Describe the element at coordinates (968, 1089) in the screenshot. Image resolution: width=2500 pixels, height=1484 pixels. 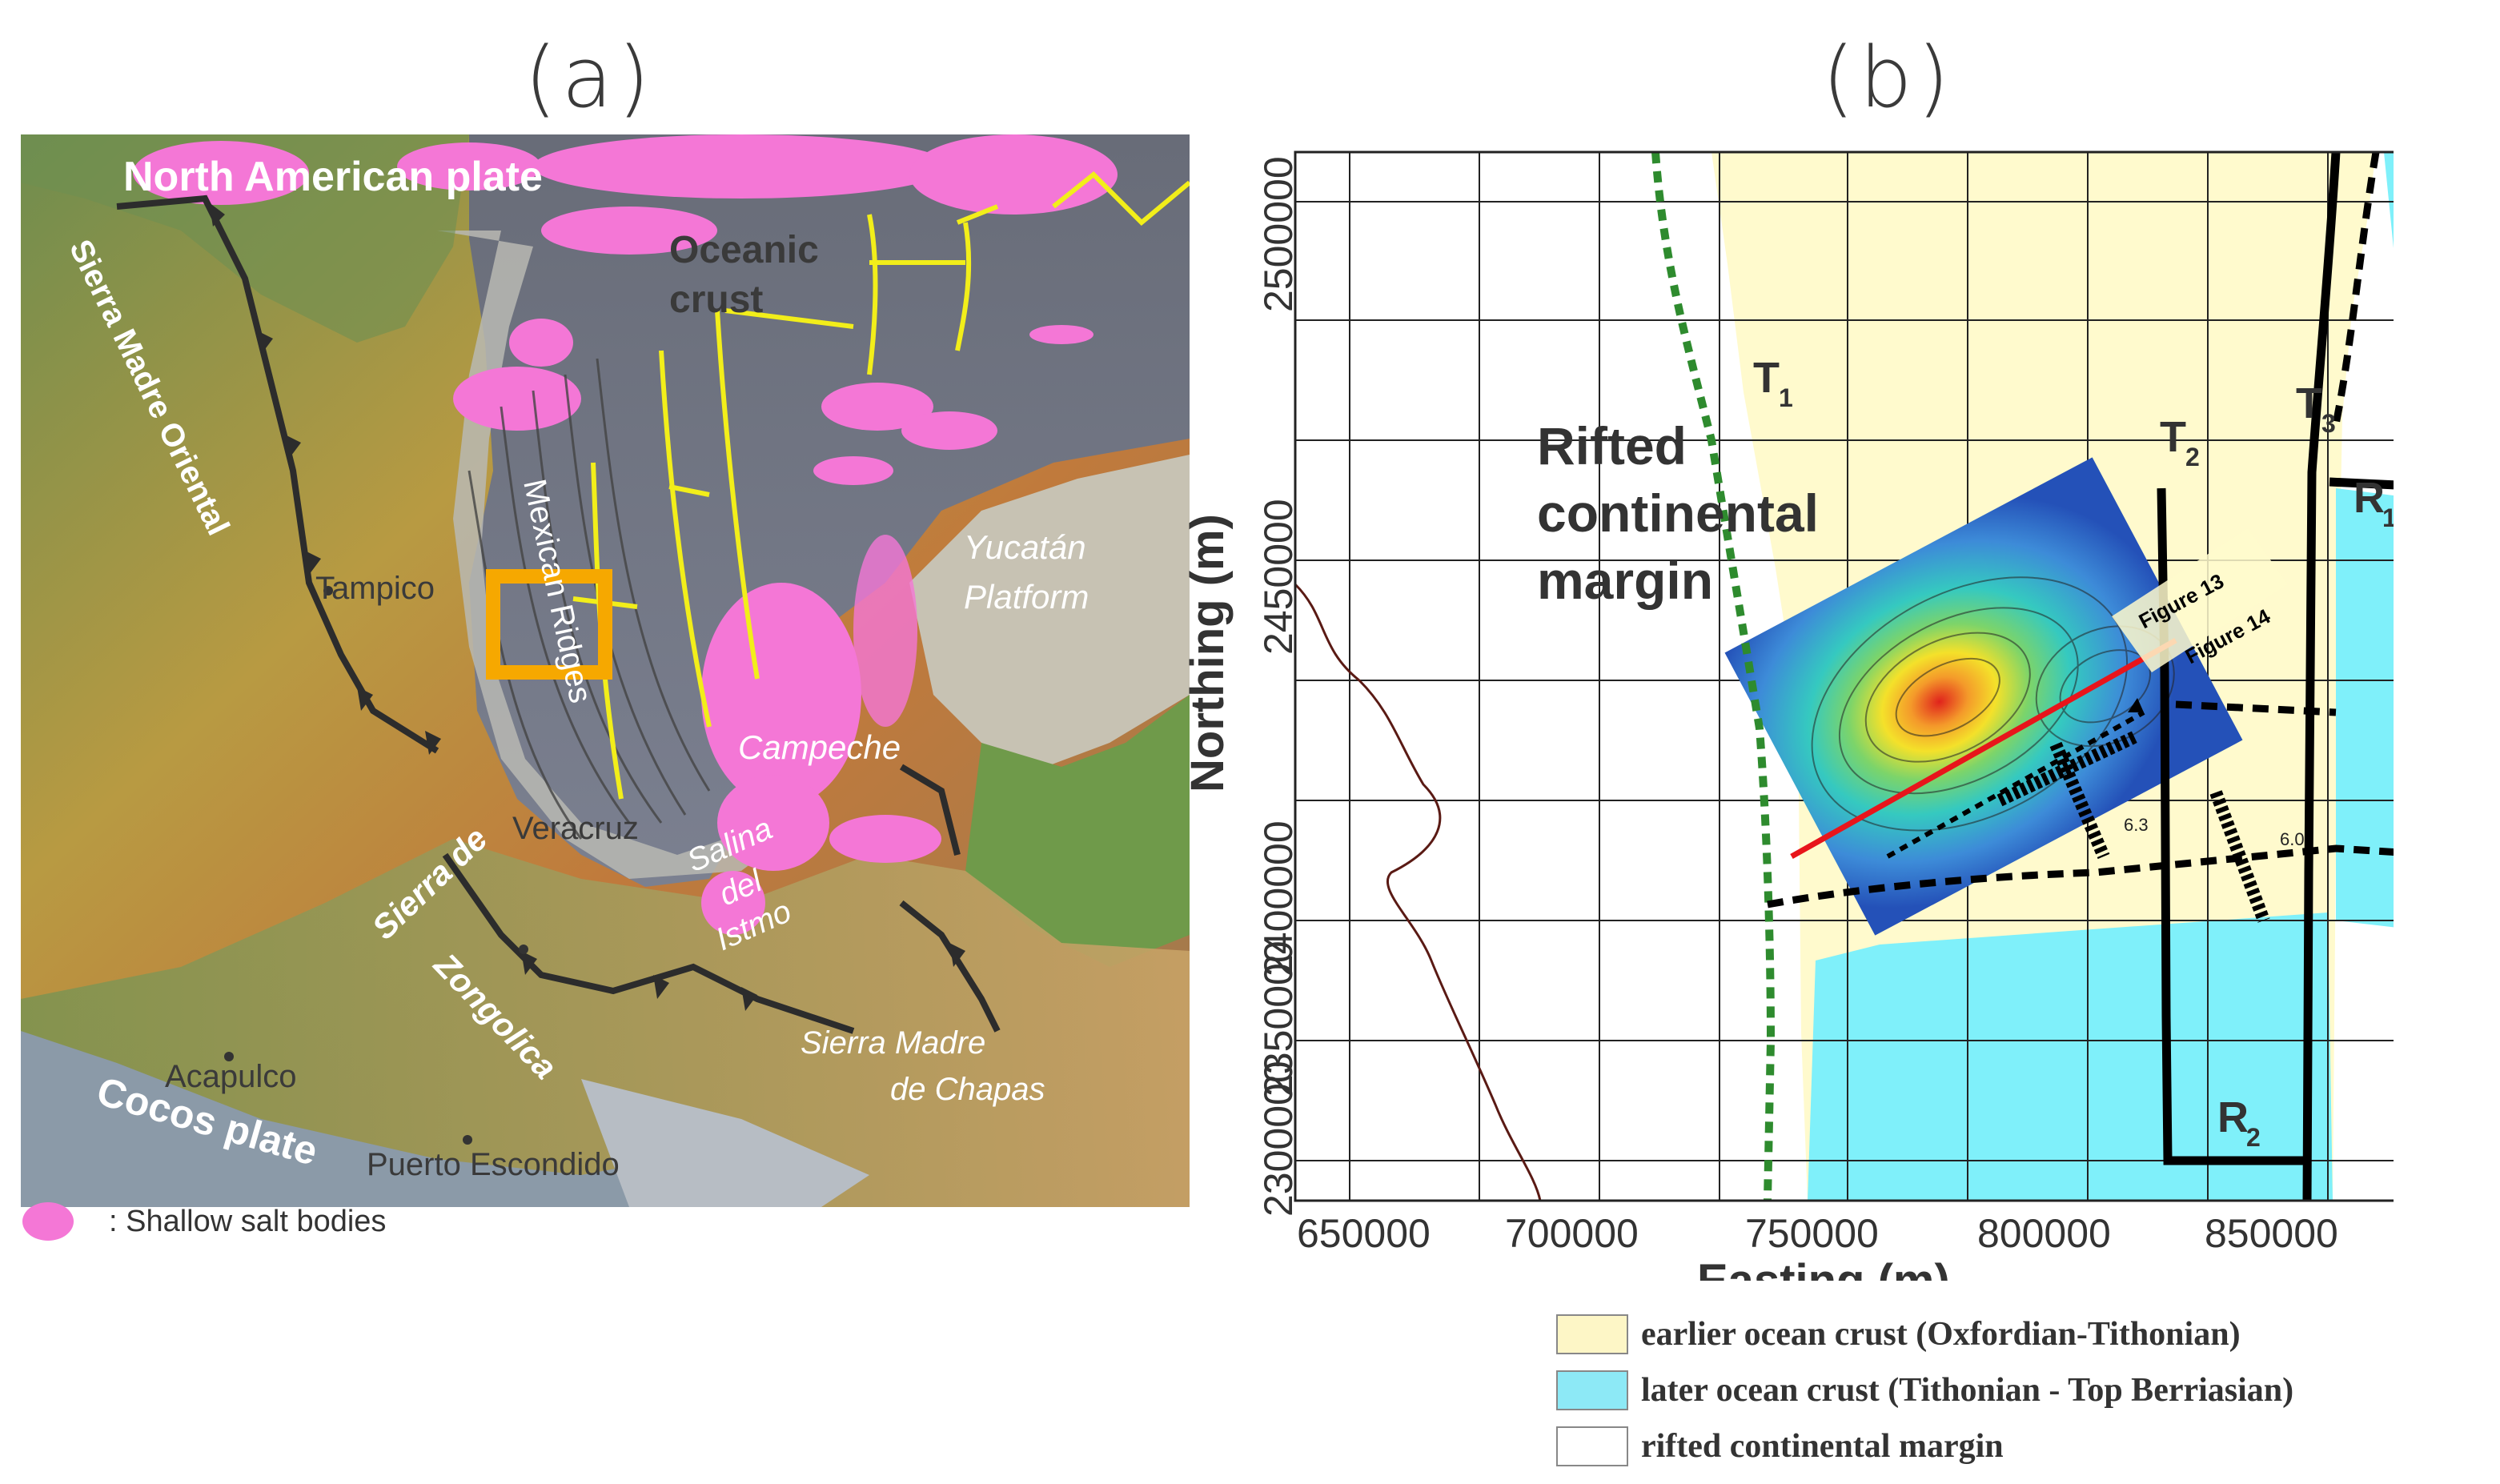
I see `label-sierra-chapas-2: de Chapas` at that location.